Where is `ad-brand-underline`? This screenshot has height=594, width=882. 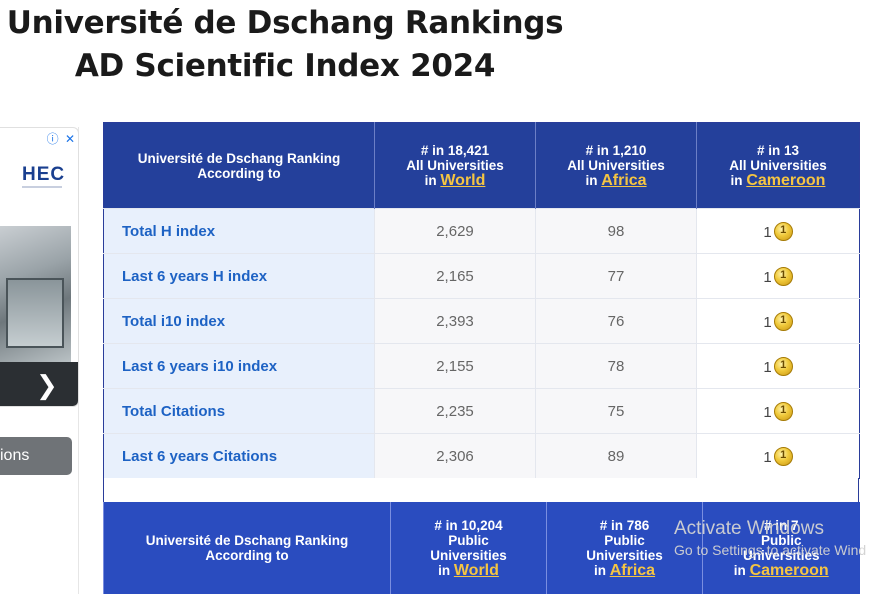
ad-brand-underline is located at coordinates (42, 187).